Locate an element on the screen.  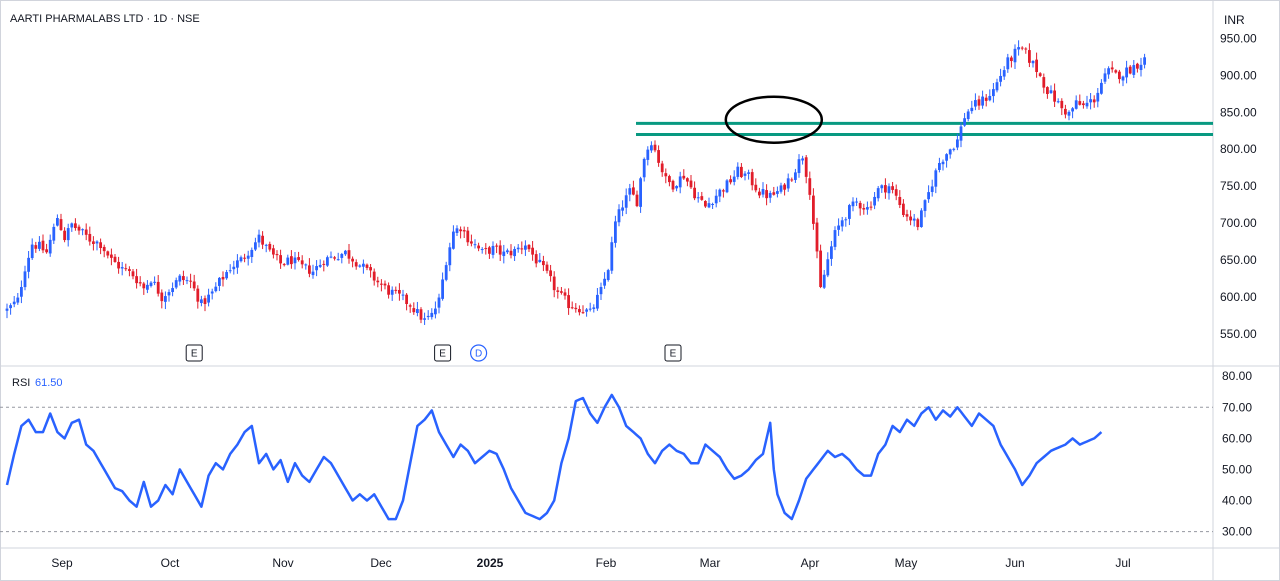
price-tick-label: 550.00 is located at coordinates (1238, 334).